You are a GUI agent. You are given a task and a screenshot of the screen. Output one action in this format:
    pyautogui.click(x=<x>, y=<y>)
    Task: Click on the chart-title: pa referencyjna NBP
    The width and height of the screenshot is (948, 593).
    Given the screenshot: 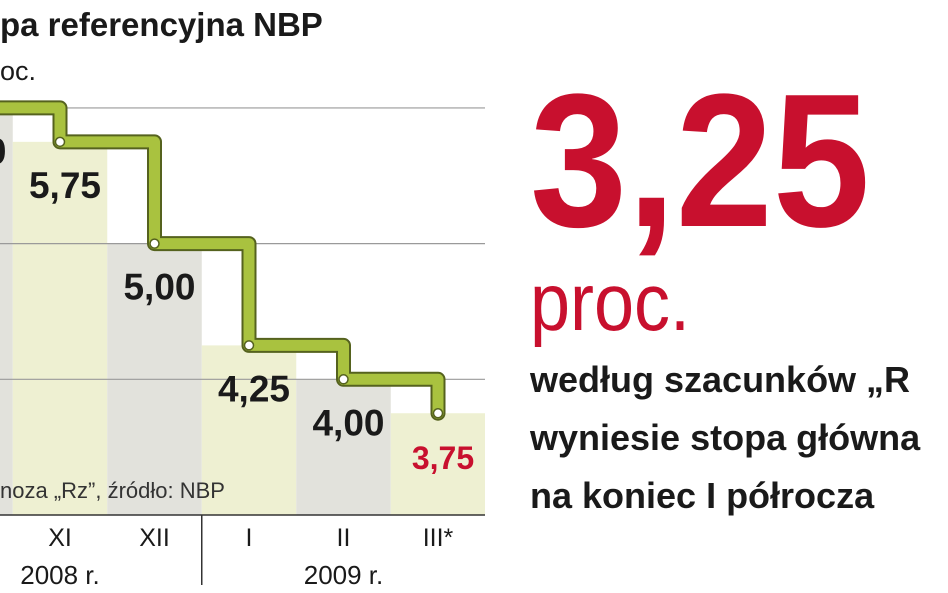 What is the action you would take?
    pyautogui.click(x=161, y=24)
    